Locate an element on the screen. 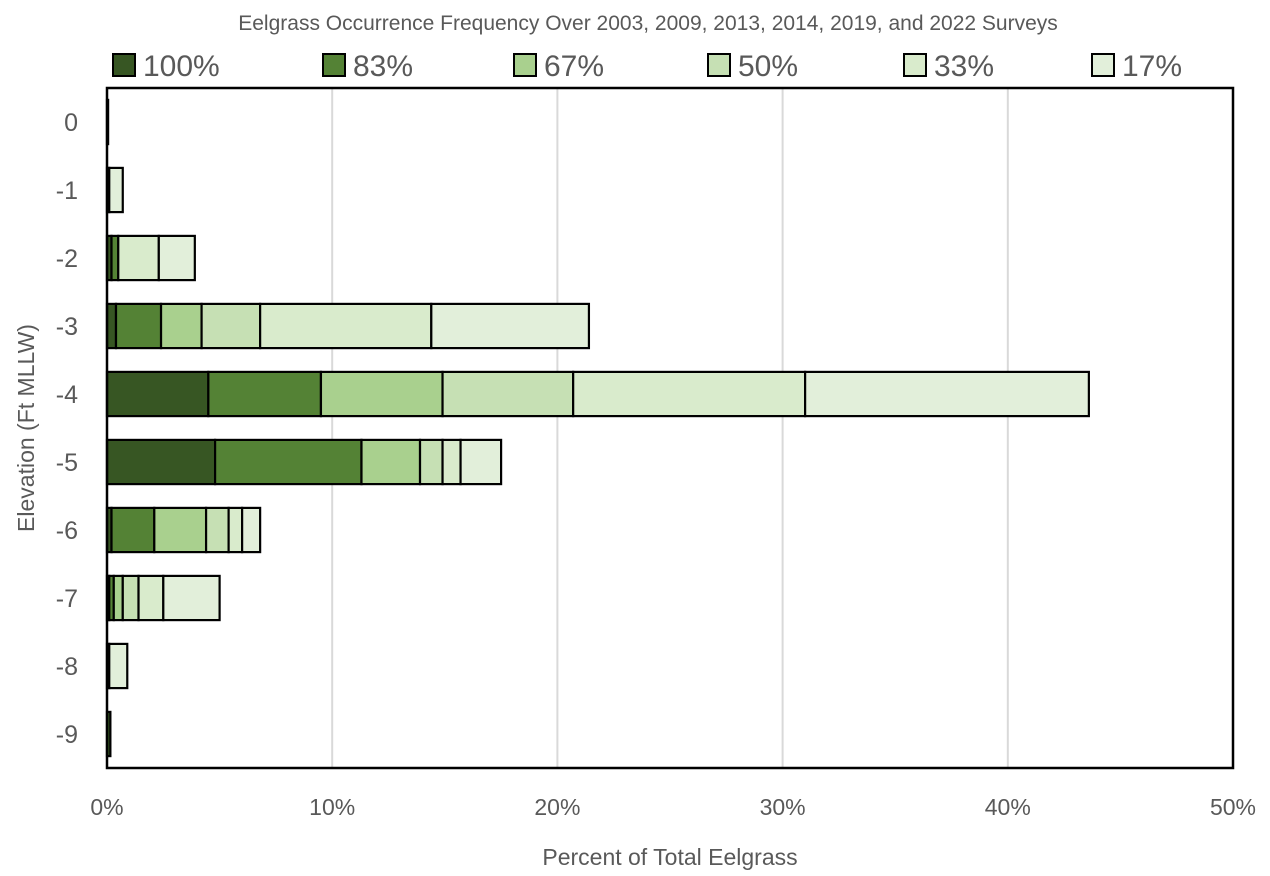 This screenshot has width=1270, height=876. y-tick-label: -6 is located at coordinates (67, 531).